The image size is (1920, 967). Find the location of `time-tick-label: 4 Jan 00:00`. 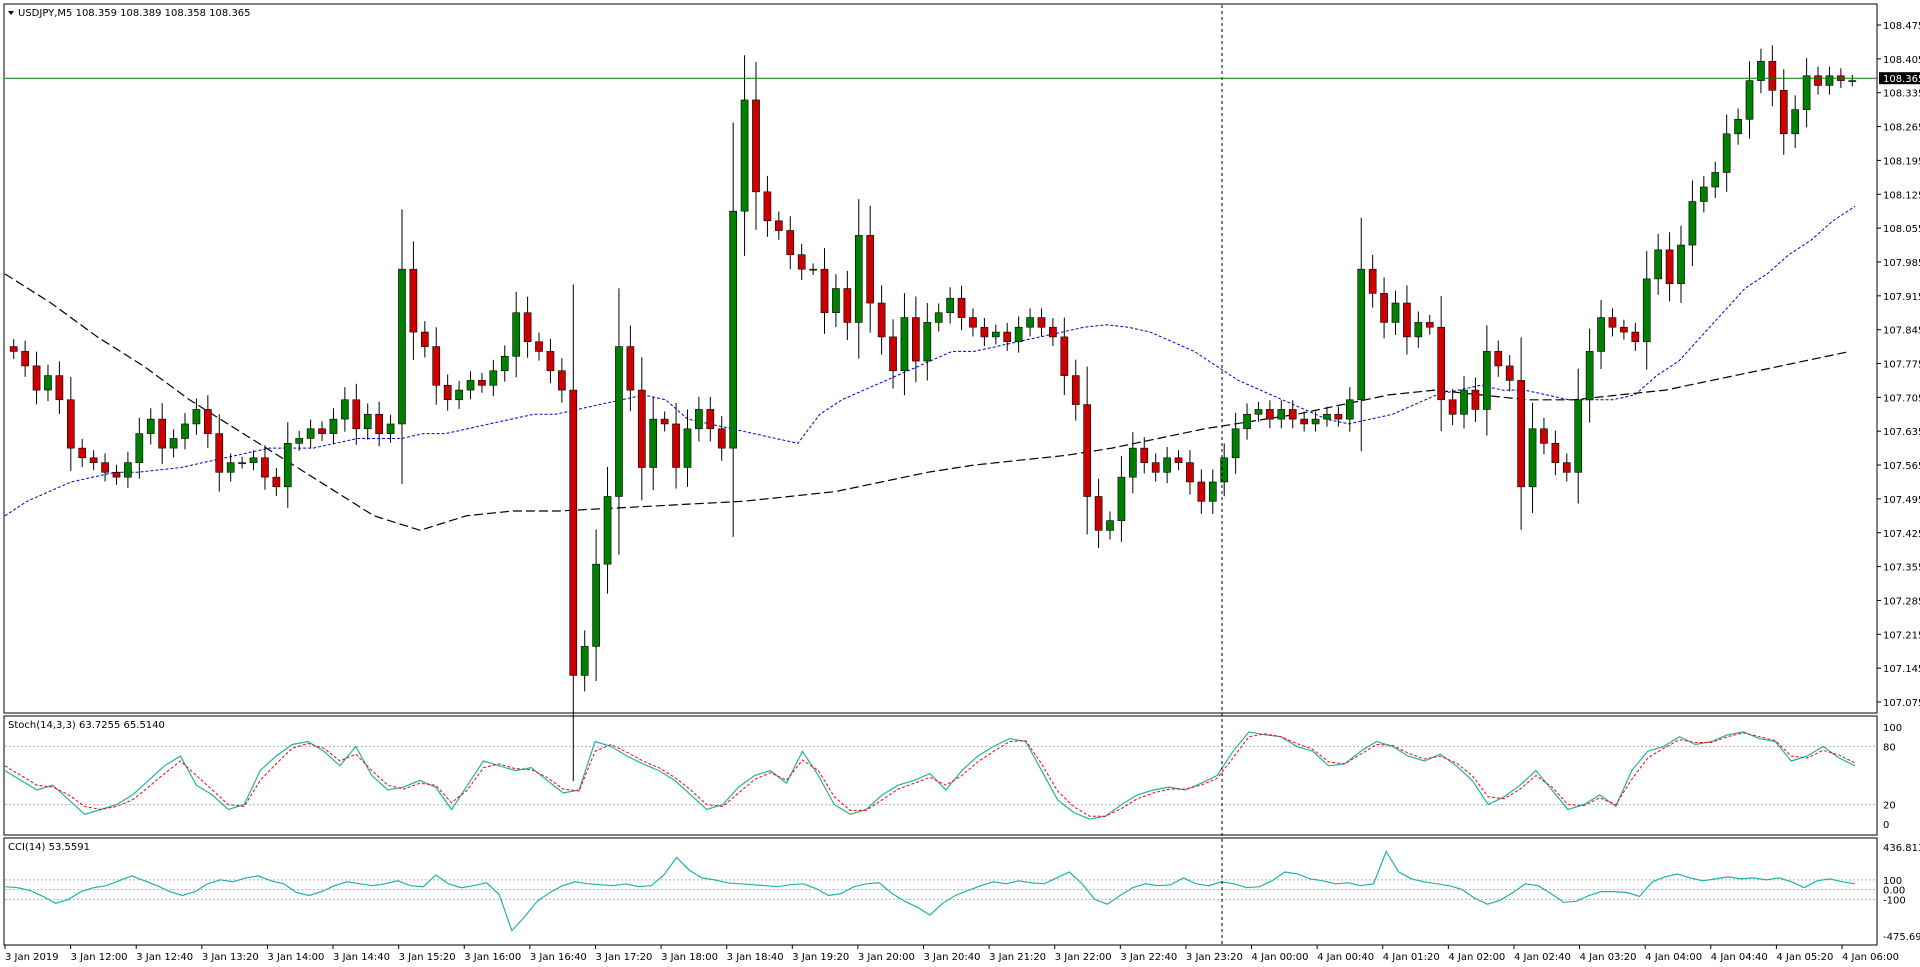

time-tick-label: 4 Jan 00:00 is located at coordinates (1280, 957).